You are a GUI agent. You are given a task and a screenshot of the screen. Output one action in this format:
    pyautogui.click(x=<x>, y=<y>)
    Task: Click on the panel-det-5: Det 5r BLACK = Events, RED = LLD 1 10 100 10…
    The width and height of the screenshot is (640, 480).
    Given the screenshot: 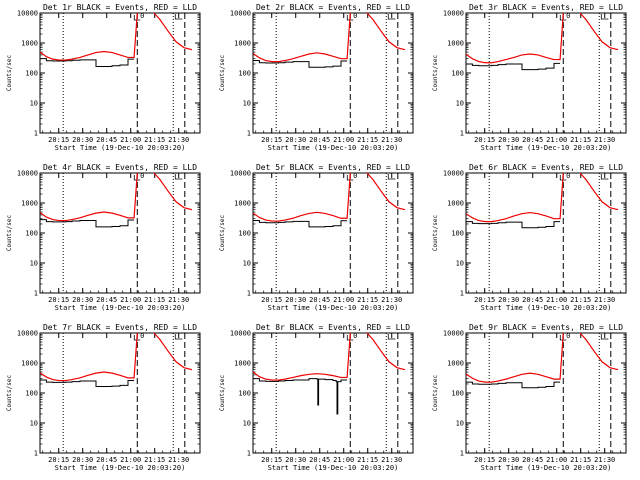 What is the action you would take?
    pyautogui.click(x=316, y=237)
    